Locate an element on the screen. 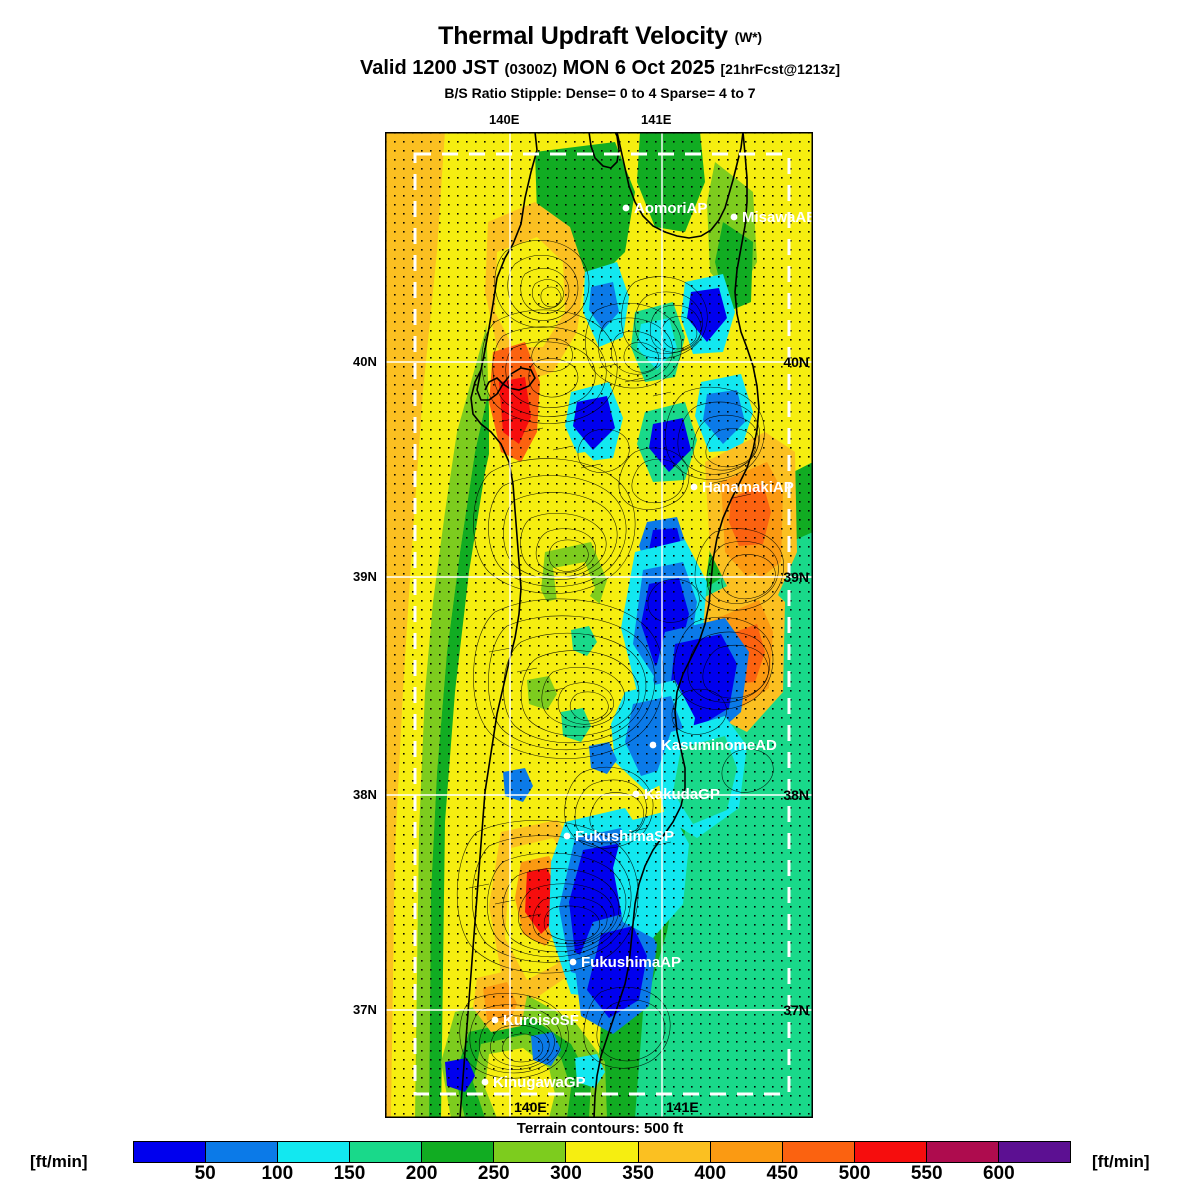 The image size is (1200, 1200). colorbar-tick: 600 is located at coordinates (998, 1173).